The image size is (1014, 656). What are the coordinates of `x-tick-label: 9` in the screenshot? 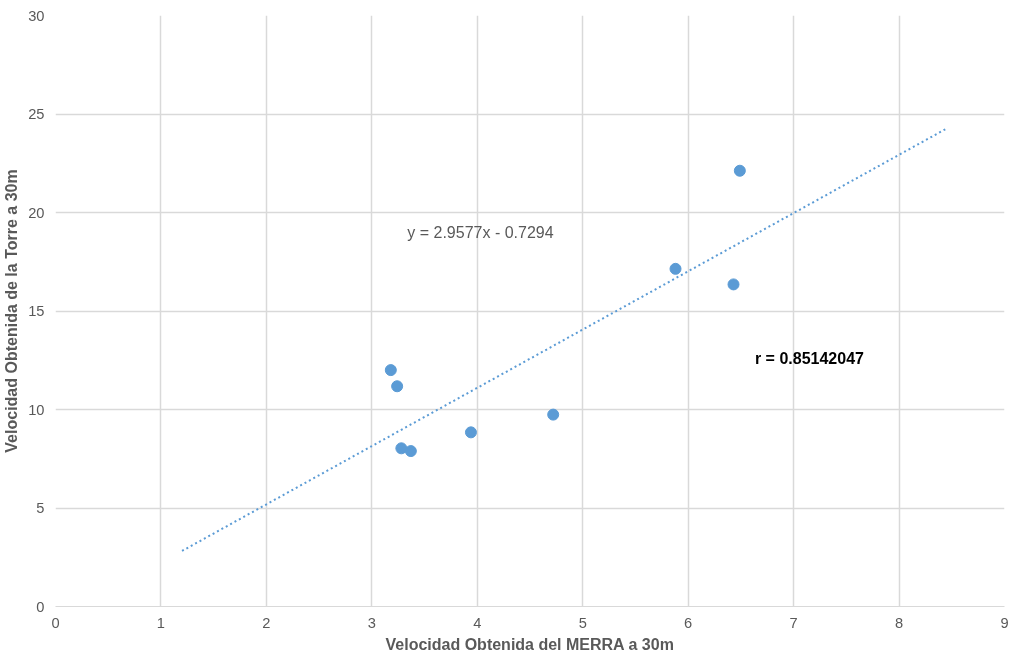 It's located at (1004, 622).